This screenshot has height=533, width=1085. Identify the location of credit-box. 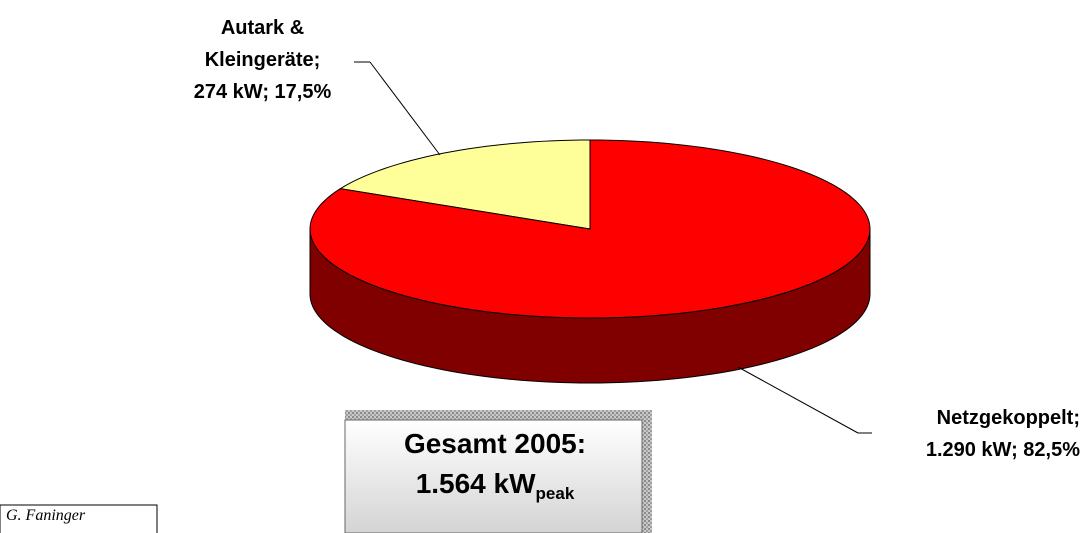
(79, 518).